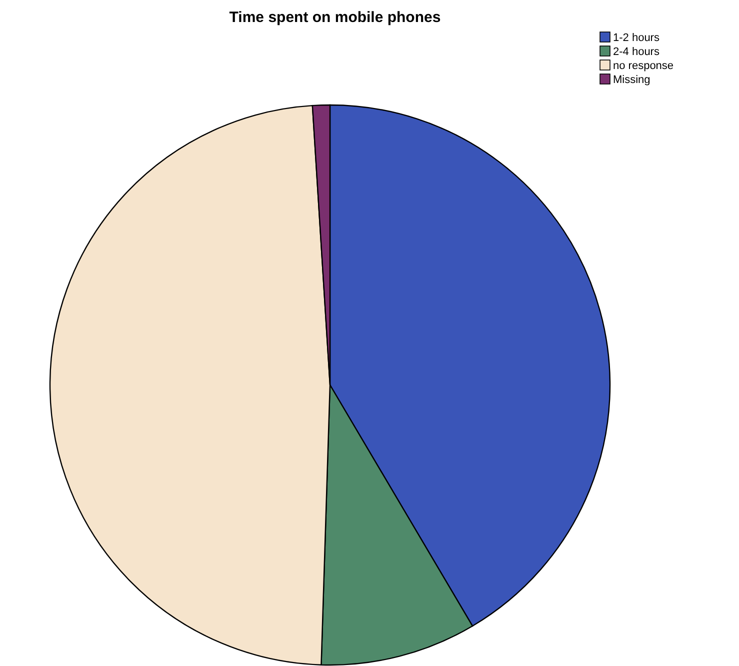 The width and height of the screenshot is (739, 666). What do you see at coordinates (335, 17) in the screenshot?
I see `chart-title: Time spent on mobile phones` at bounding box center [335, 17].